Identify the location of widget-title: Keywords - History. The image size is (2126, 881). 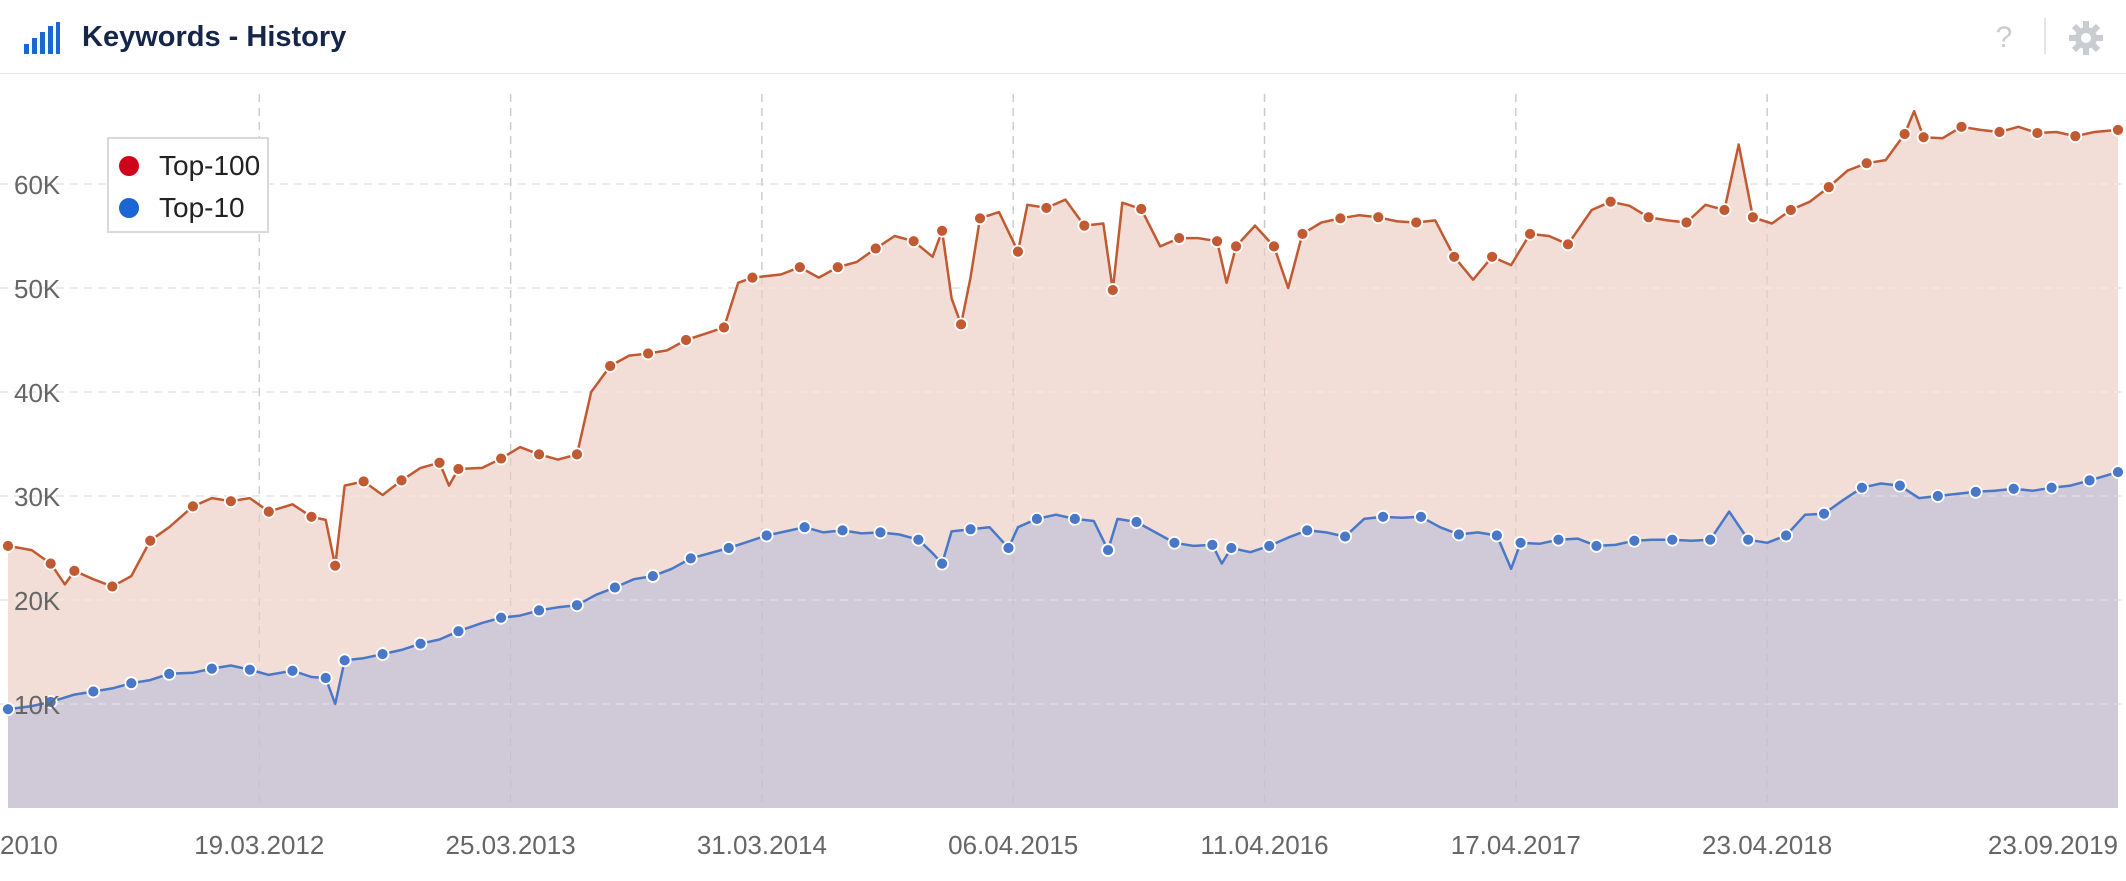
(214, 37).